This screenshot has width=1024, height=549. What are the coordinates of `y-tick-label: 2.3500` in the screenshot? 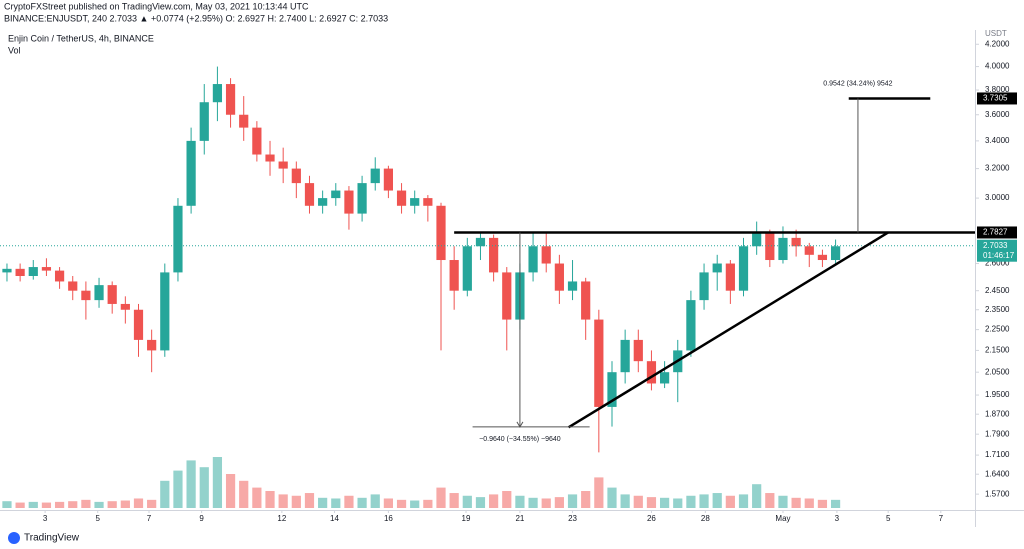 It's located at (997, 309).